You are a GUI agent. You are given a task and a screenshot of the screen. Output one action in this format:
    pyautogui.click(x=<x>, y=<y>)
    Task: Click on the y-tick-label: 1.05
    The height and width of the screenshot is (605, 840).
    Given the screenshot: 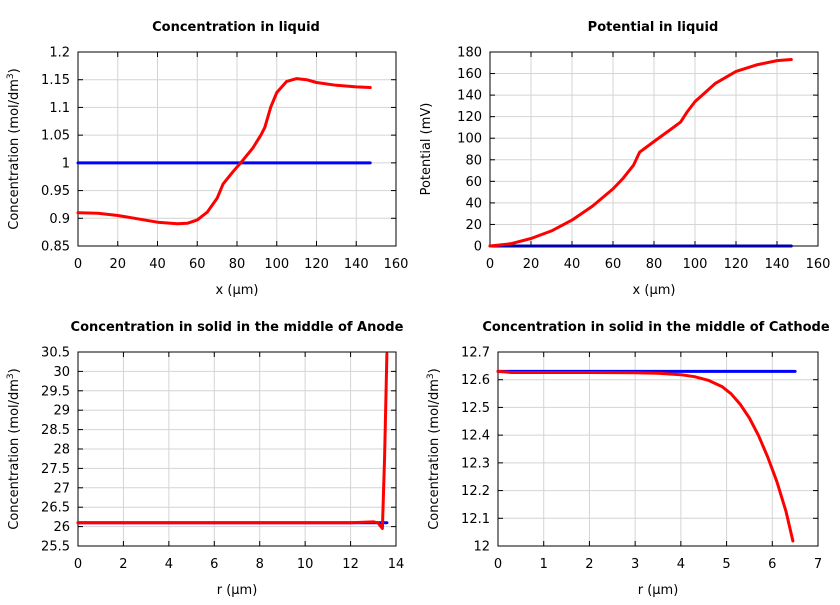 What is the action you would take?
    pyautogui.click(x=55, y=136)
    